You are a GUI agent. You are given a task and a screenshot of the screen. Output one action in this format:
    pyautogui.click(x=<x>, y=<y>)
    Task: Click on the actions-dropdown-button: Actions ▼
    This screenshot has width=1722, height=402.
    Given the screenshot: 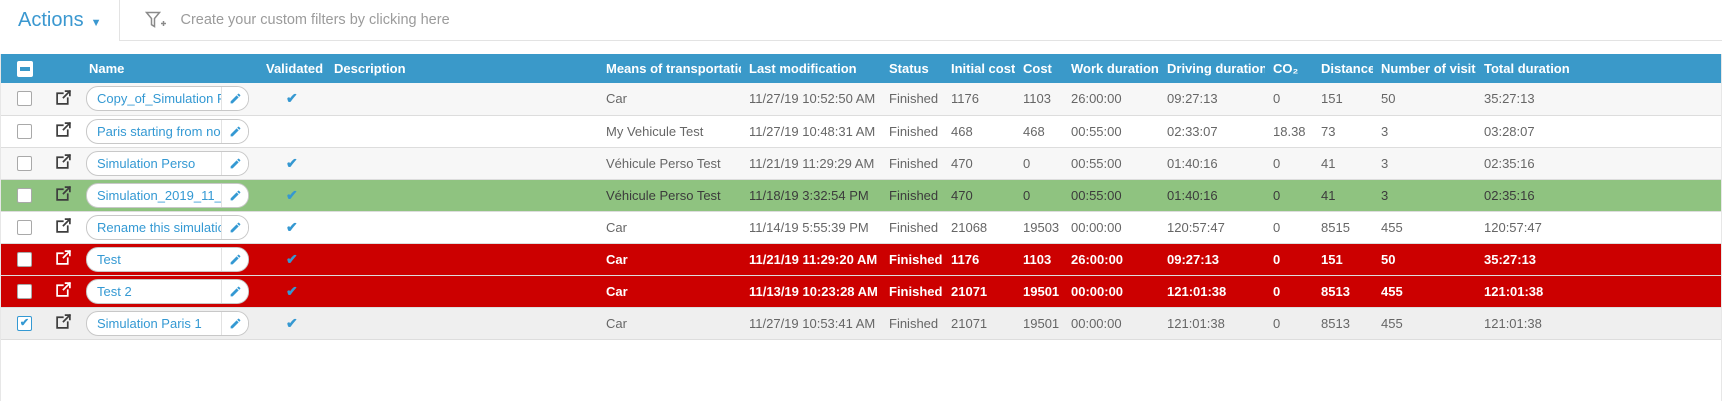 What is the action you would take?
    pyautogui.click(x=61, y=20)
    